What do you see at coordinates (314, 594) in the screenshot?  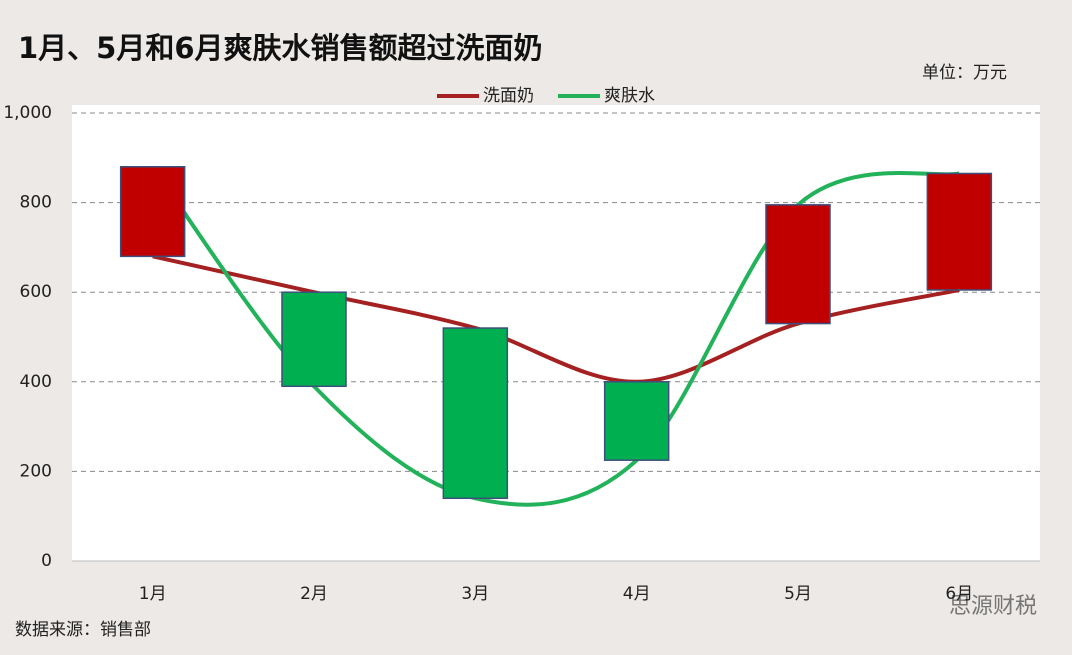 I see `x-tick-label: 2月` at bounding box center [314, 594].